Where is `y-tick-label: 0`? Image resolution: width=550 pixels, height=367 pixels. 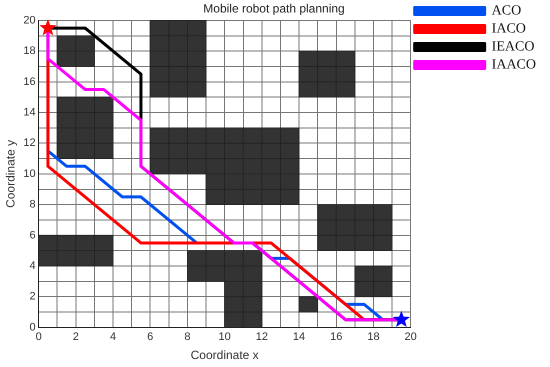 y-tick-label: 0 is located at coordinates (33, 327).